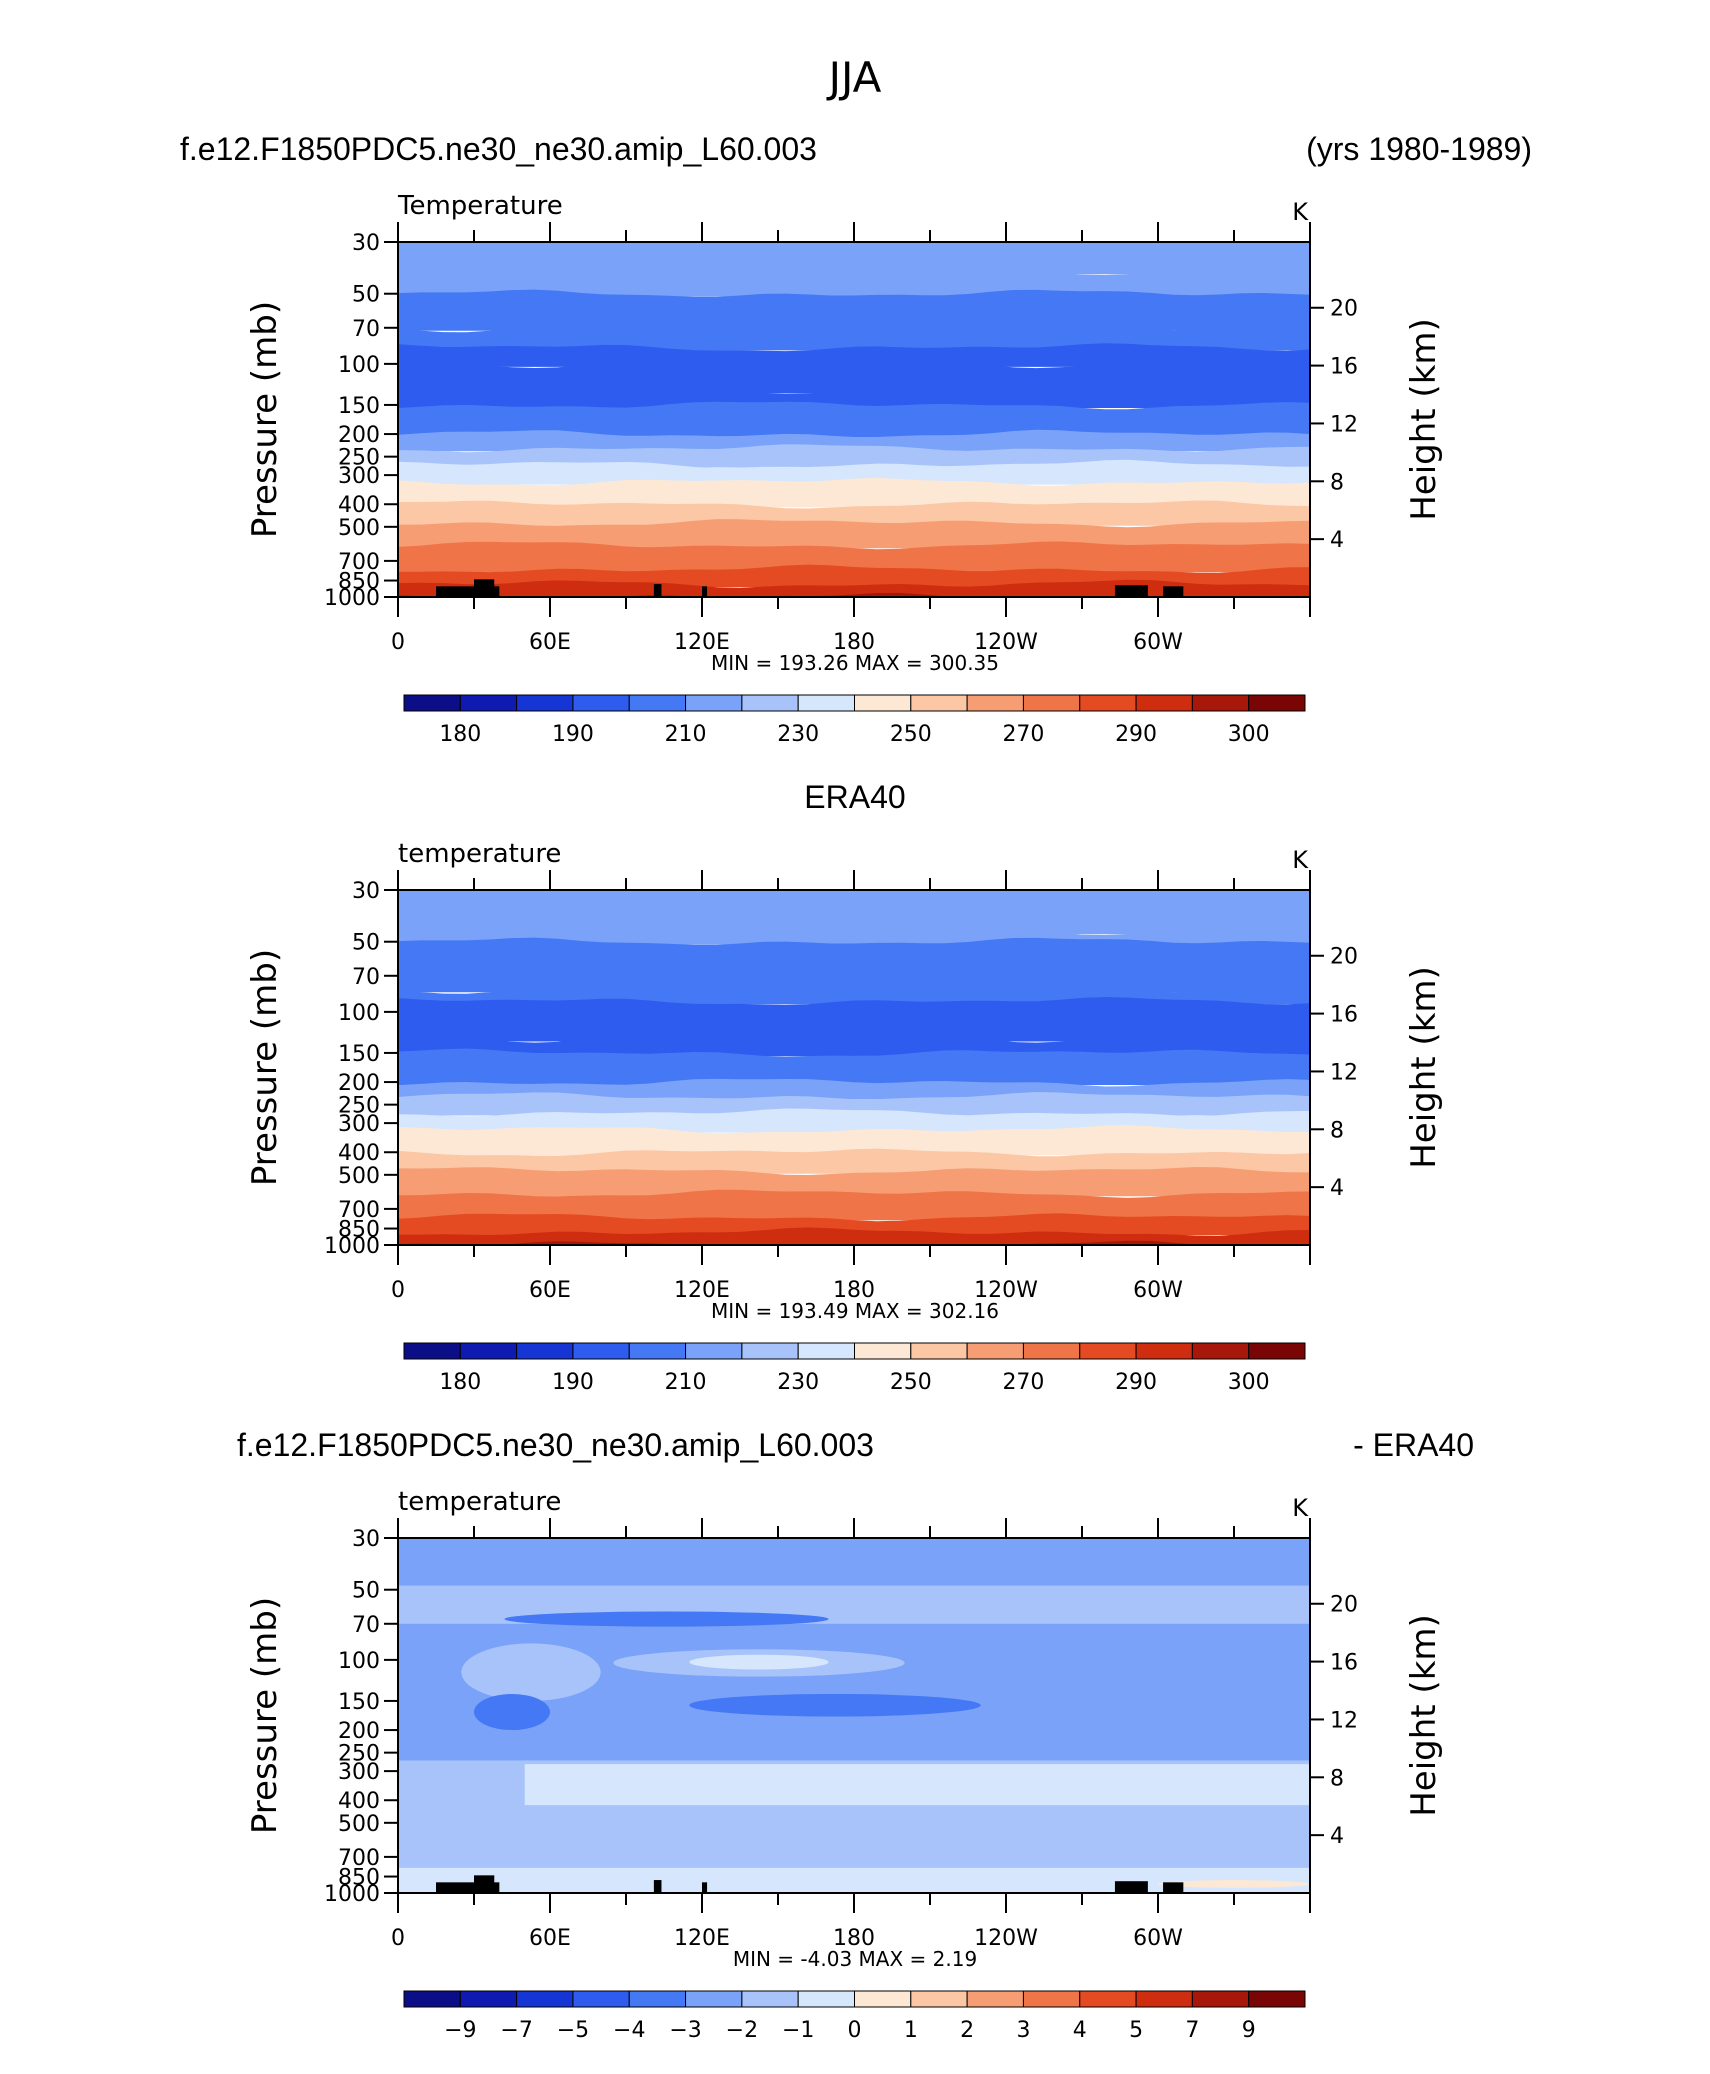 The height and width of the screenshot is (2074, 1710). Describe the element at coordinates (702, 1290) in the screenshot. I see `x-tick-label: 120E` at that location.